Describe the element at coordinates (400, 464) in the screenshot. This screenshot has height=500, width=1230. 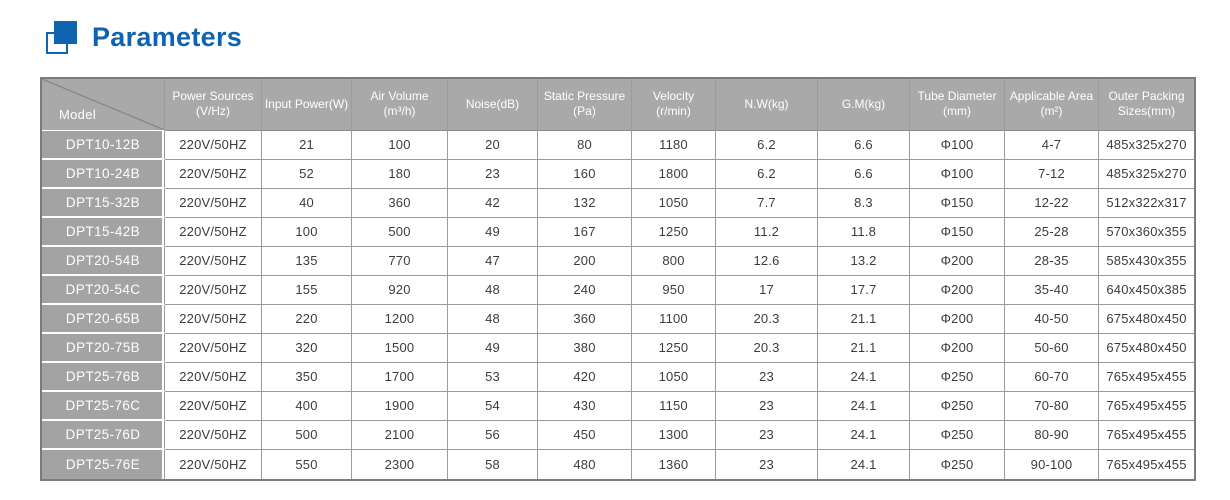
I see `data-cell: 2300` at that location.